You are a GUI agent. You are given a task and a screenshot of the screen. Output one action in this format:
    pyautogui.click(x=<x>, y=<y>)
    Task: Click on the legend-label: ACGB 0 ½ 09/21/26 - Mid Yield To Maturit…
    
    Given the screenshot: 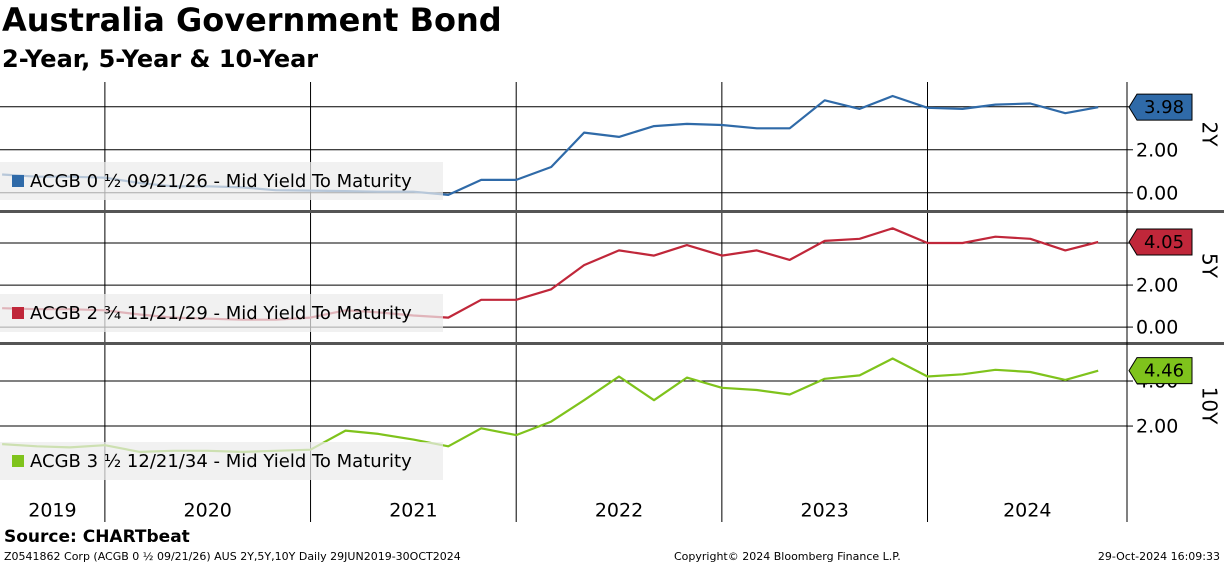 What is the action you would take?
    pyautogui.click(x=221, y=181)
    